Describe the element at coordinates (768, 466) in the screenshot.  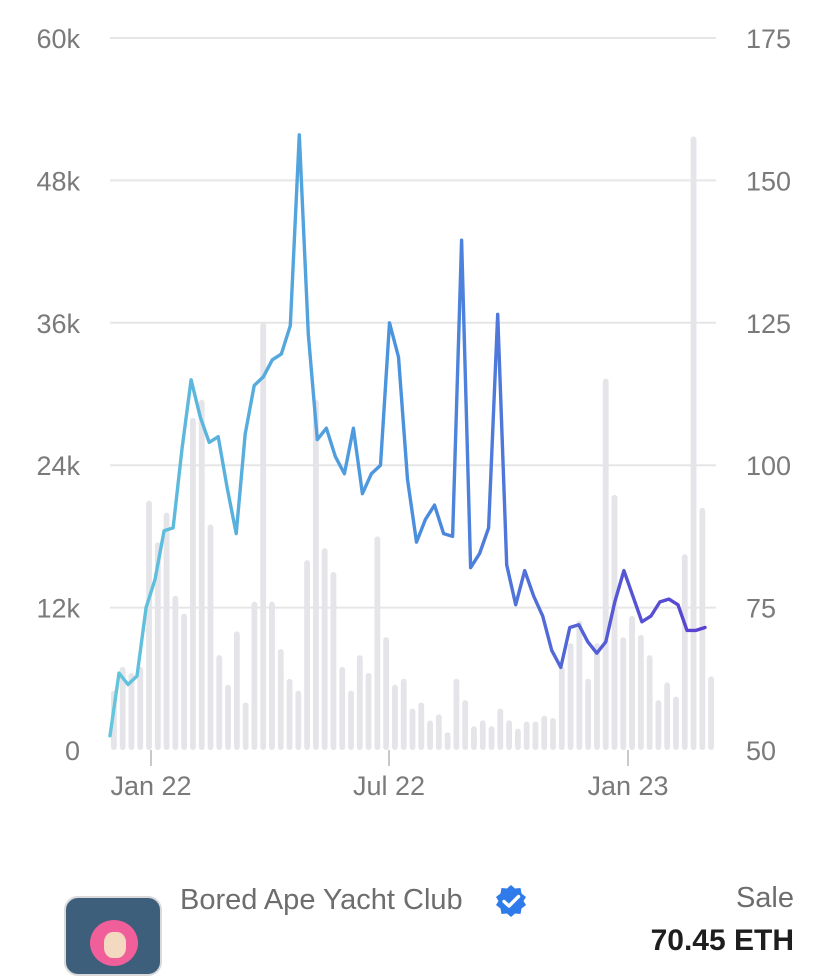
I see `y-right-tick-label: 100` at that location.